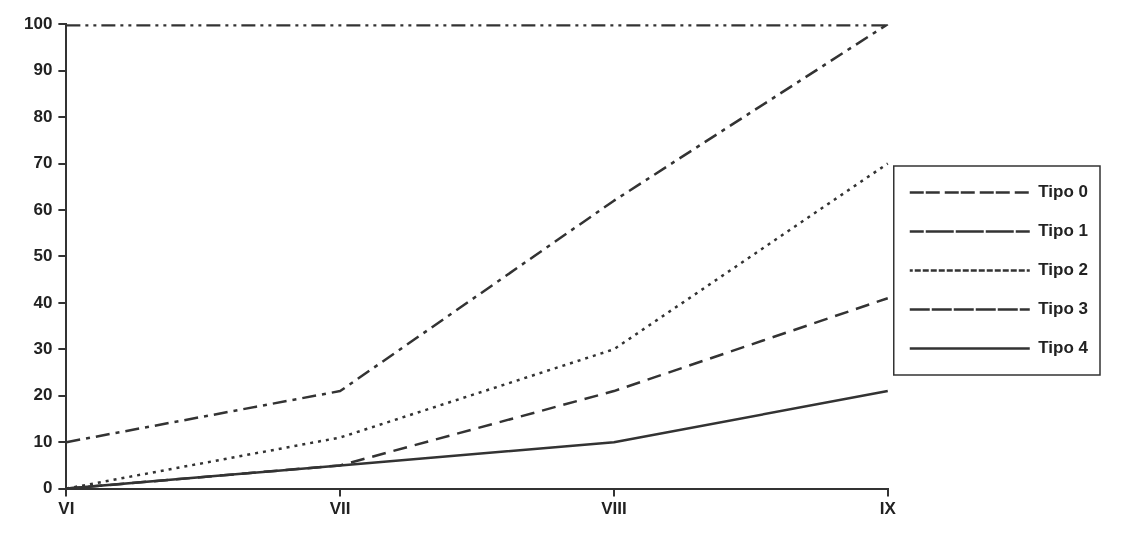  Describe the element at coordinates (614, 509) in the screenshot. I see `x-tick-label: VIII` at that location.